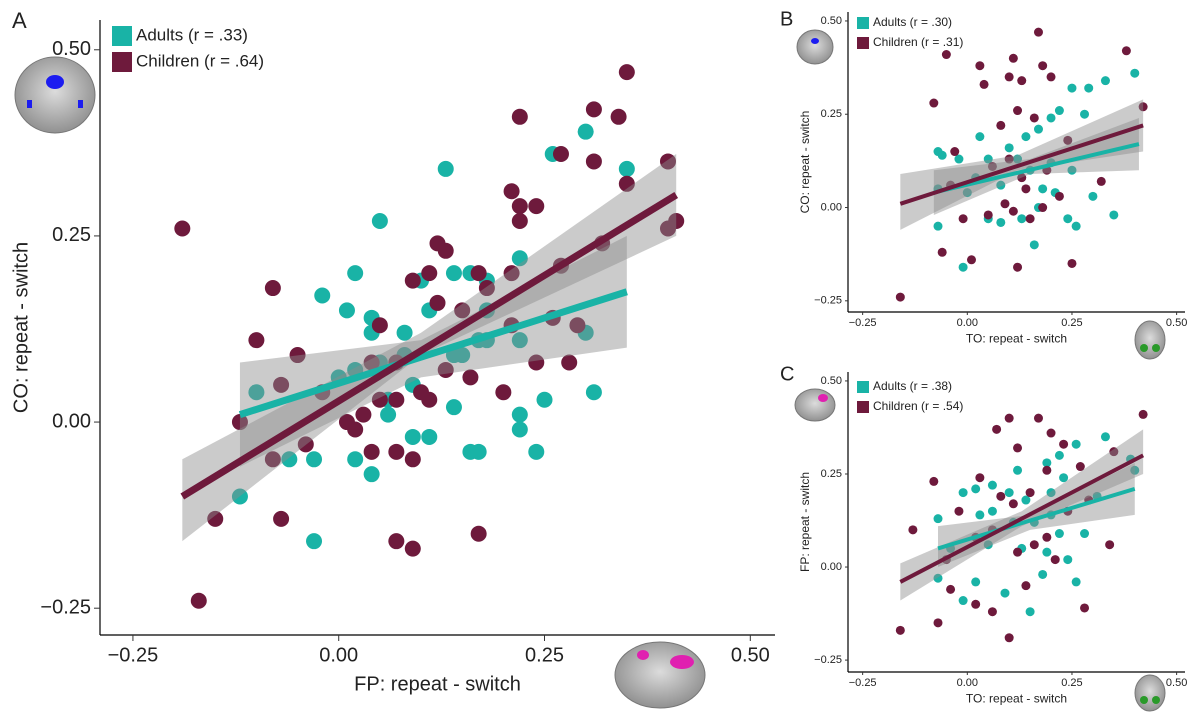 This screenshot has height=713, width=1187. I want to click on y-tick-label: 0.50, so click(831, 21).